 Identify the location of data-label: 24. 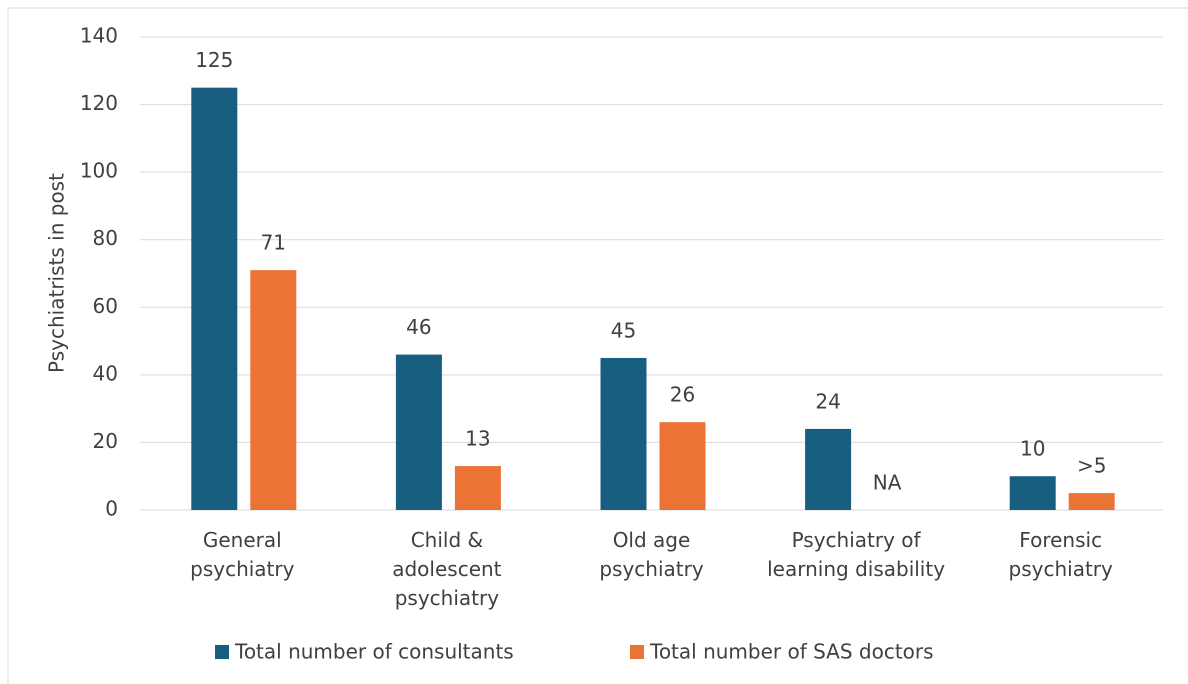
(827, 401).